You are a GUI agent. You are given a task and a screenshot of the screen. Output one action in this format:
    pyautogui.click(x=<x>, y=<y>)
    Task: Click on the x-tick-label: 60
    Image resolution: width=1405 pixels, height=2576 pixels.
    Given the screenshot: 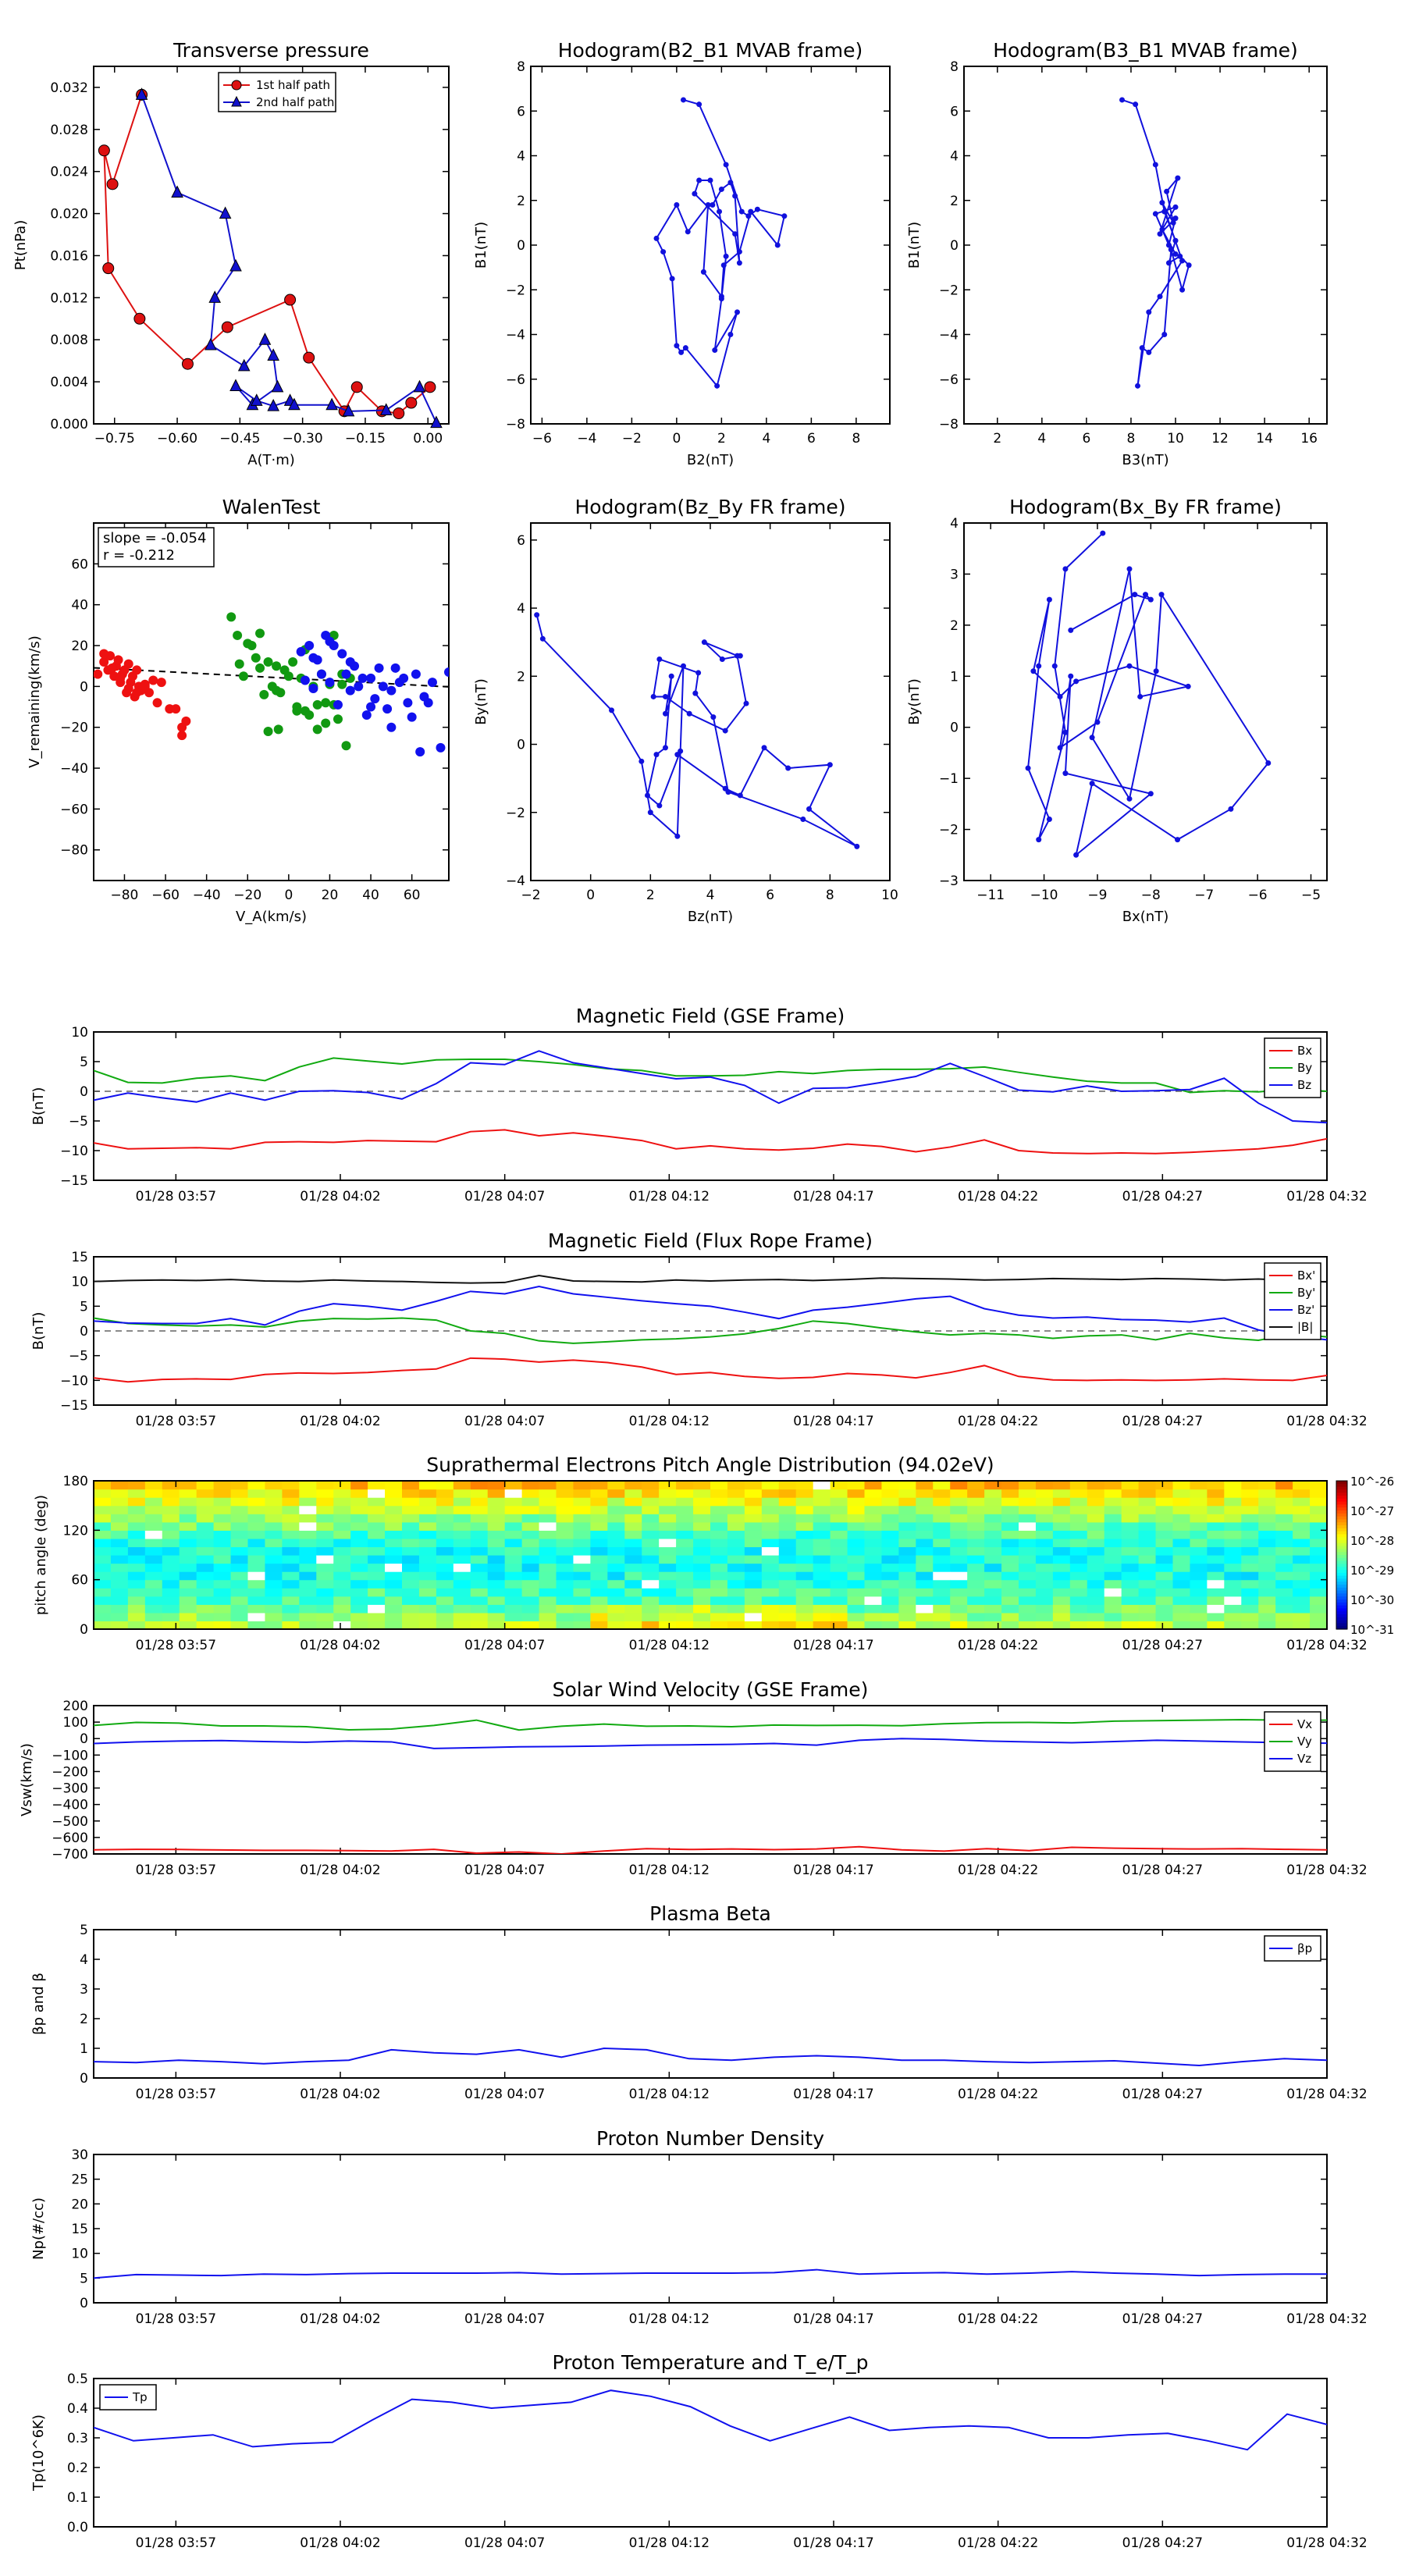 What is the action you would take?
    pyautogui.click(x=412, y=895)
    